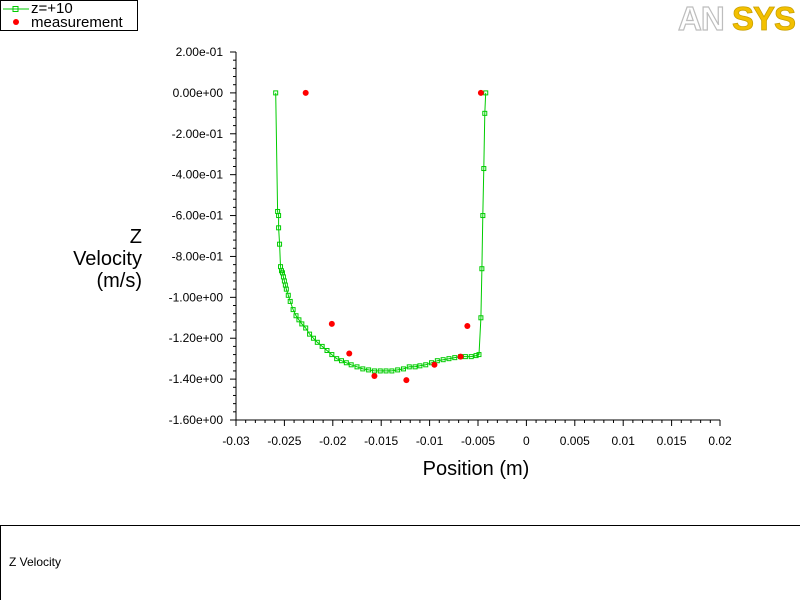 This screenshot has width=800, height=600. I want to click on y-tick-label: 2.00e-01, so click(200, 52).